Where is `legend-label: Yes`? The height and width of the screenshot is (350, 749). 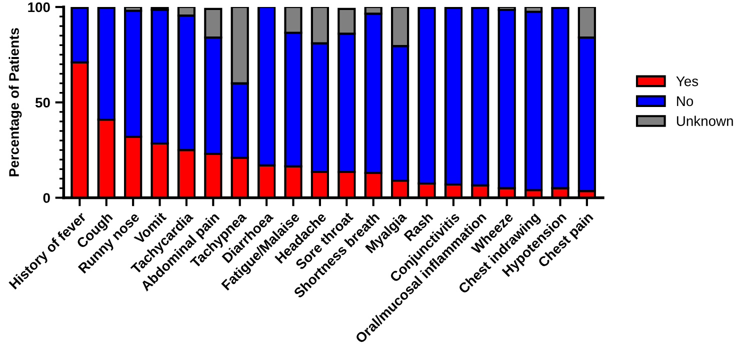 legend-label: Yes is located at coordinates (687, 81).